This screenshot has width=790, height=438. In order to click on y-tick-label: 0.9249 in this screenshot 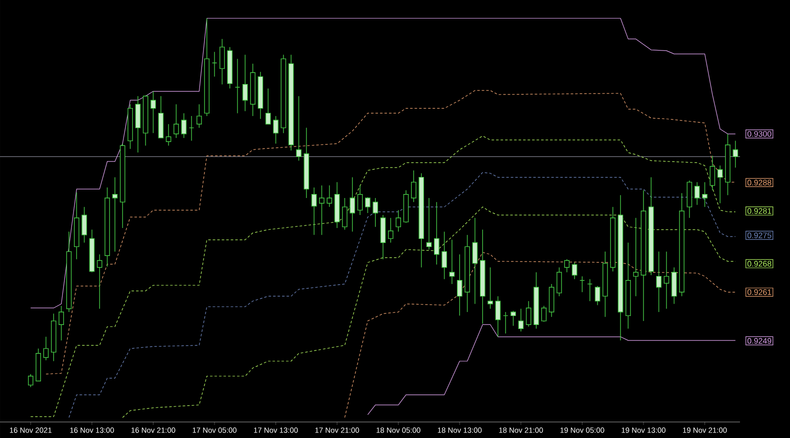, I will do `click(759, 341)`.